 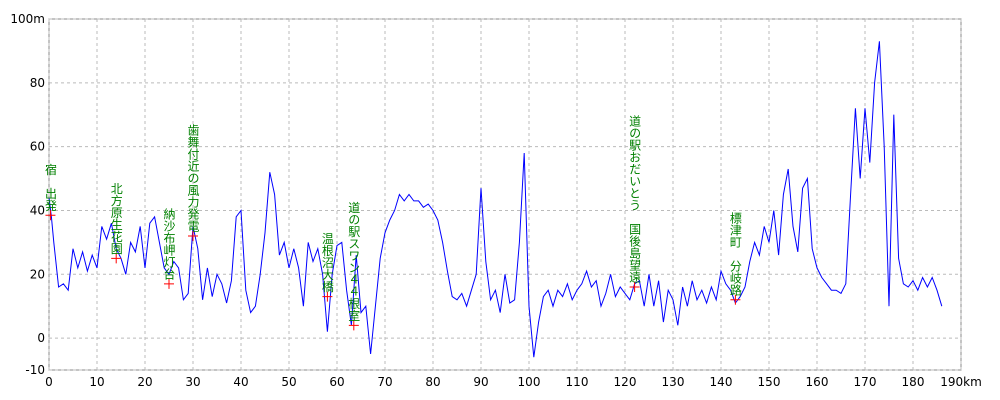 What do you see at coordinates (37, 210) in the screenshot?
I see `y-tick-label: 40` at bounding box center [37, 210].